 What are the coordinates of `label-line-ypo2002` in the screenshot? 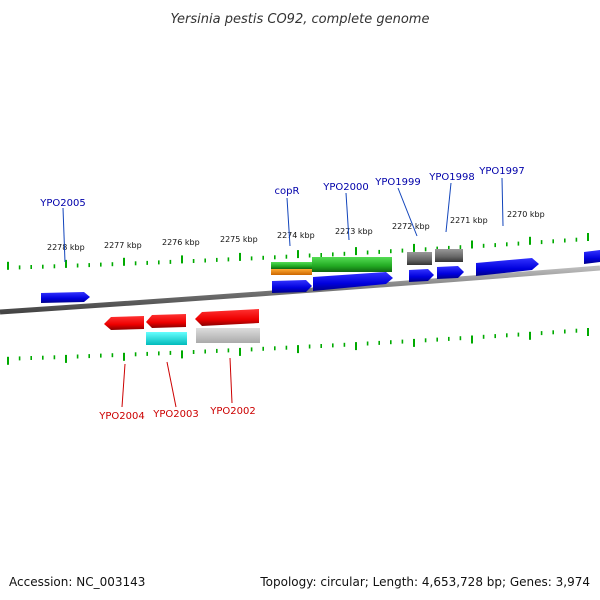 It's located at (231, 380).